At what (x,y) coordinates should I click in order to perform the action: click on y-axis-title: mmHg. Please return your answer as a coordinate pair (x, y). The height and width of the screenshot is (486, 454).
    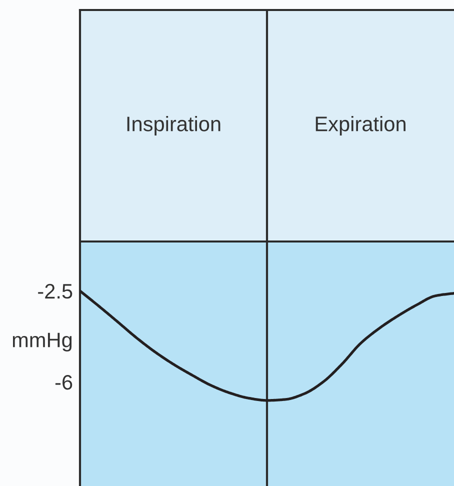
    Looking at the image, I should click on (42, 342).